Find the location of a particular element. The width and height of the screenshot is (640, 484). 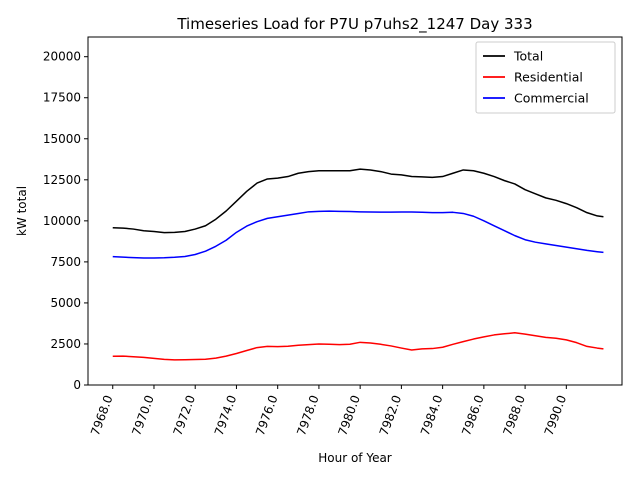

x-tick-label: 7976.0 is located at coordinates (267, 415).